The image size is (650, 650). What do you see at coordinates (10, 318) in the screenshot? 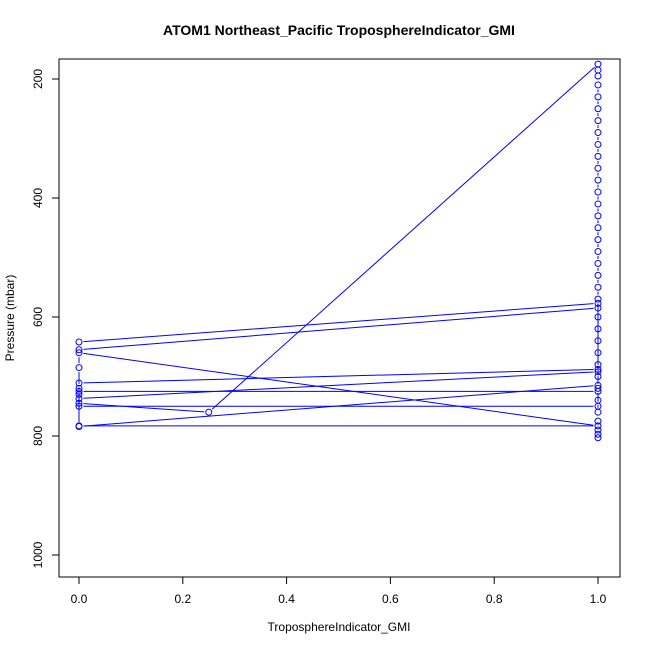
I see `y-axis-label: Pressure (mbar)` at bounding box center [10, 318].